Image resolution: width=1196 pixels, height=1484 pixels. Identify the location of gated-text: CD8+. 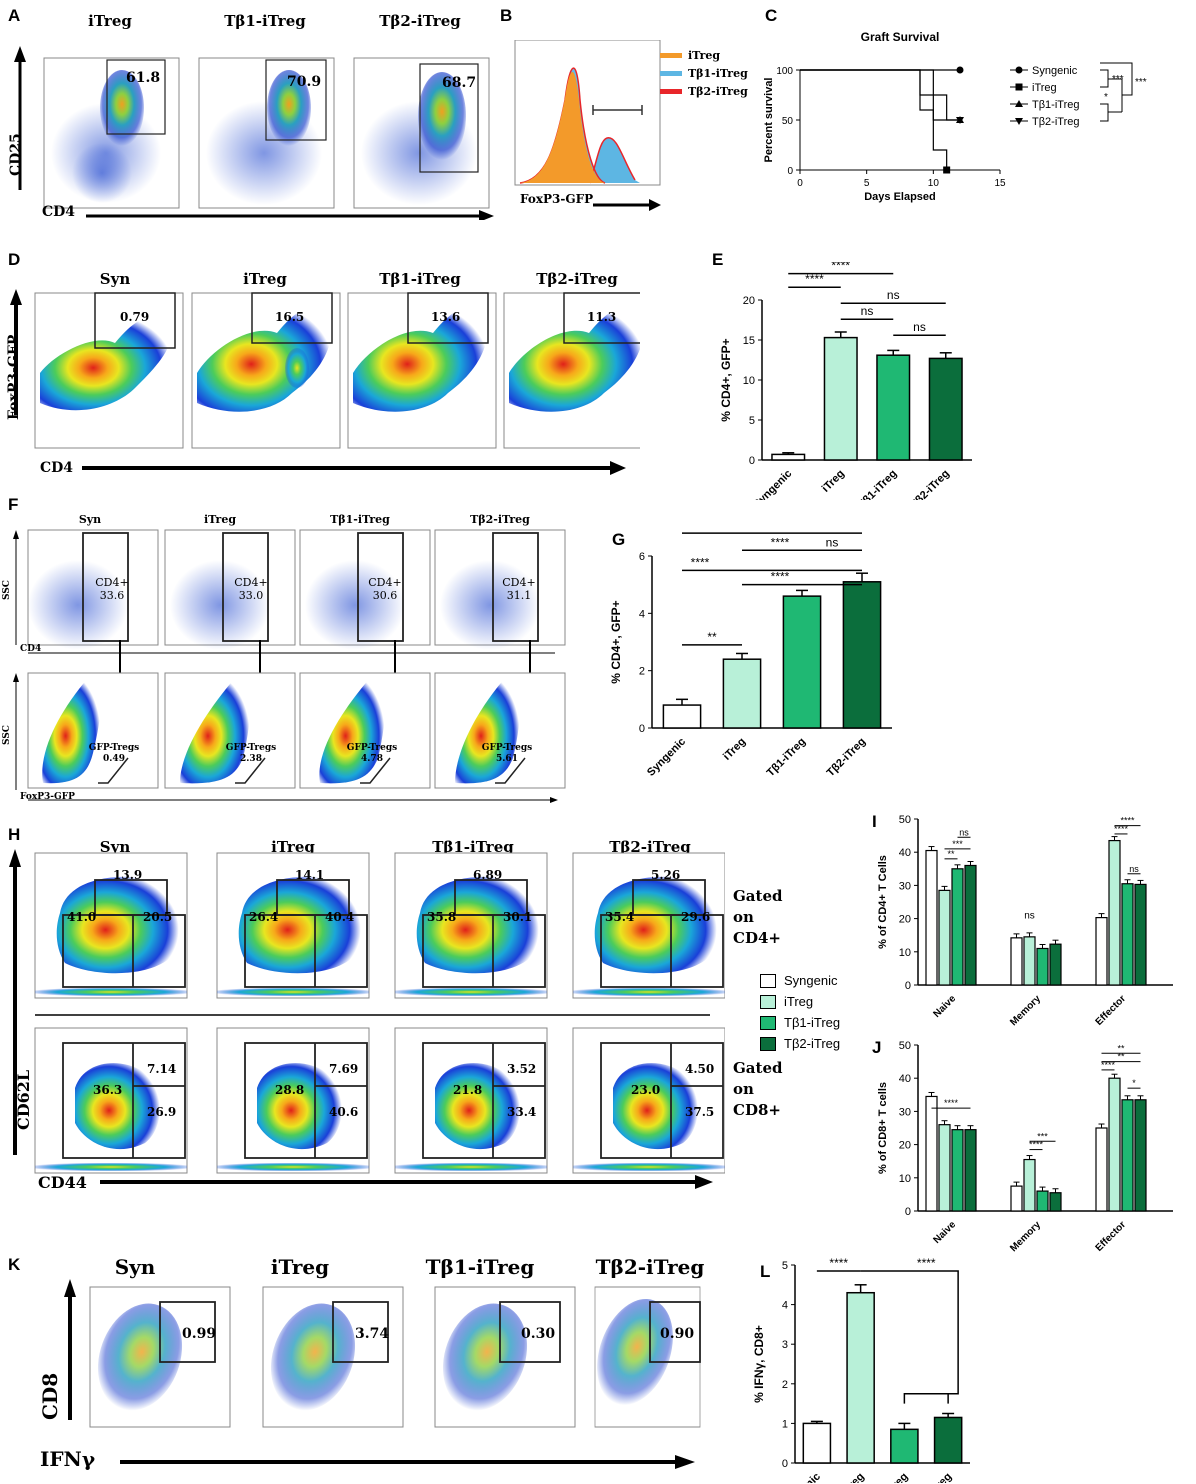
(757, 1110).